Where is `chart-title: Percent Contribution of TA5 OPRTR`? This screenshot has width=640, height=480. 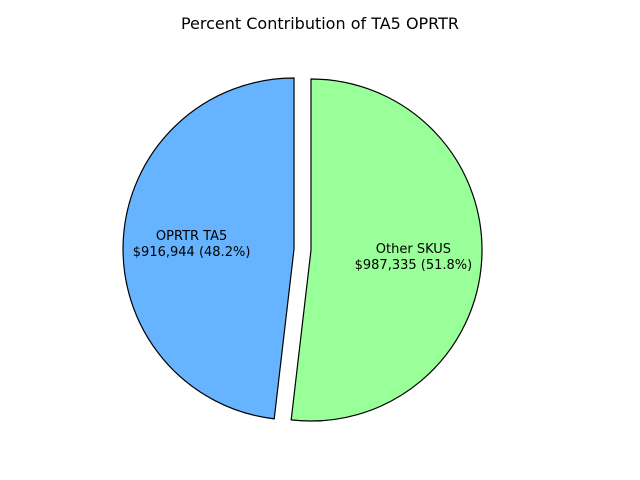 chart-title: Percent Contribution of TA5 OPRTR is located at coordinates (320, 23).